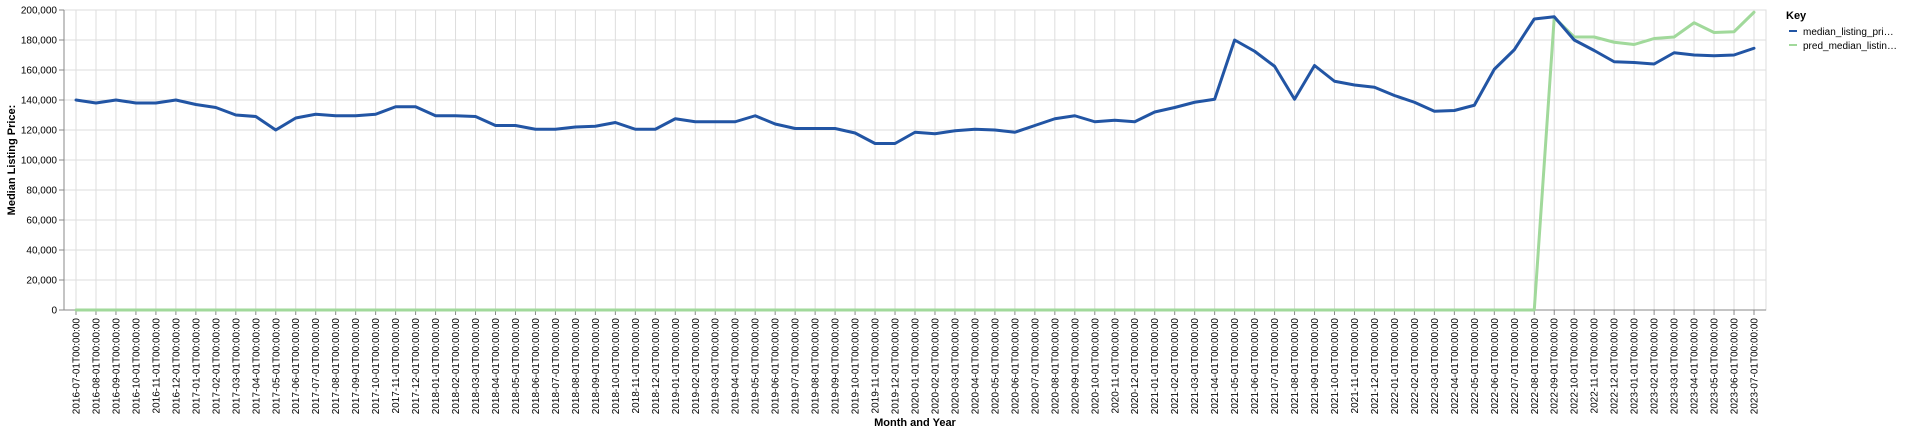 This screenshot has width=1920, height=434. What do you see at coordinates (816, 366) in the screenshot?
I see `x-tick-label: 2019-08-01T00:00:00` at bounding box center [816, 366].